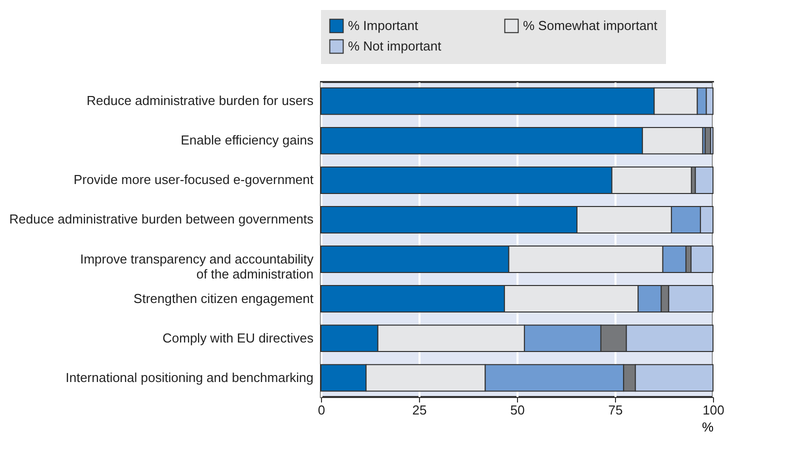  I want to click on y-tick-label: Reduce administrative burden between governments, so click(161, 219).